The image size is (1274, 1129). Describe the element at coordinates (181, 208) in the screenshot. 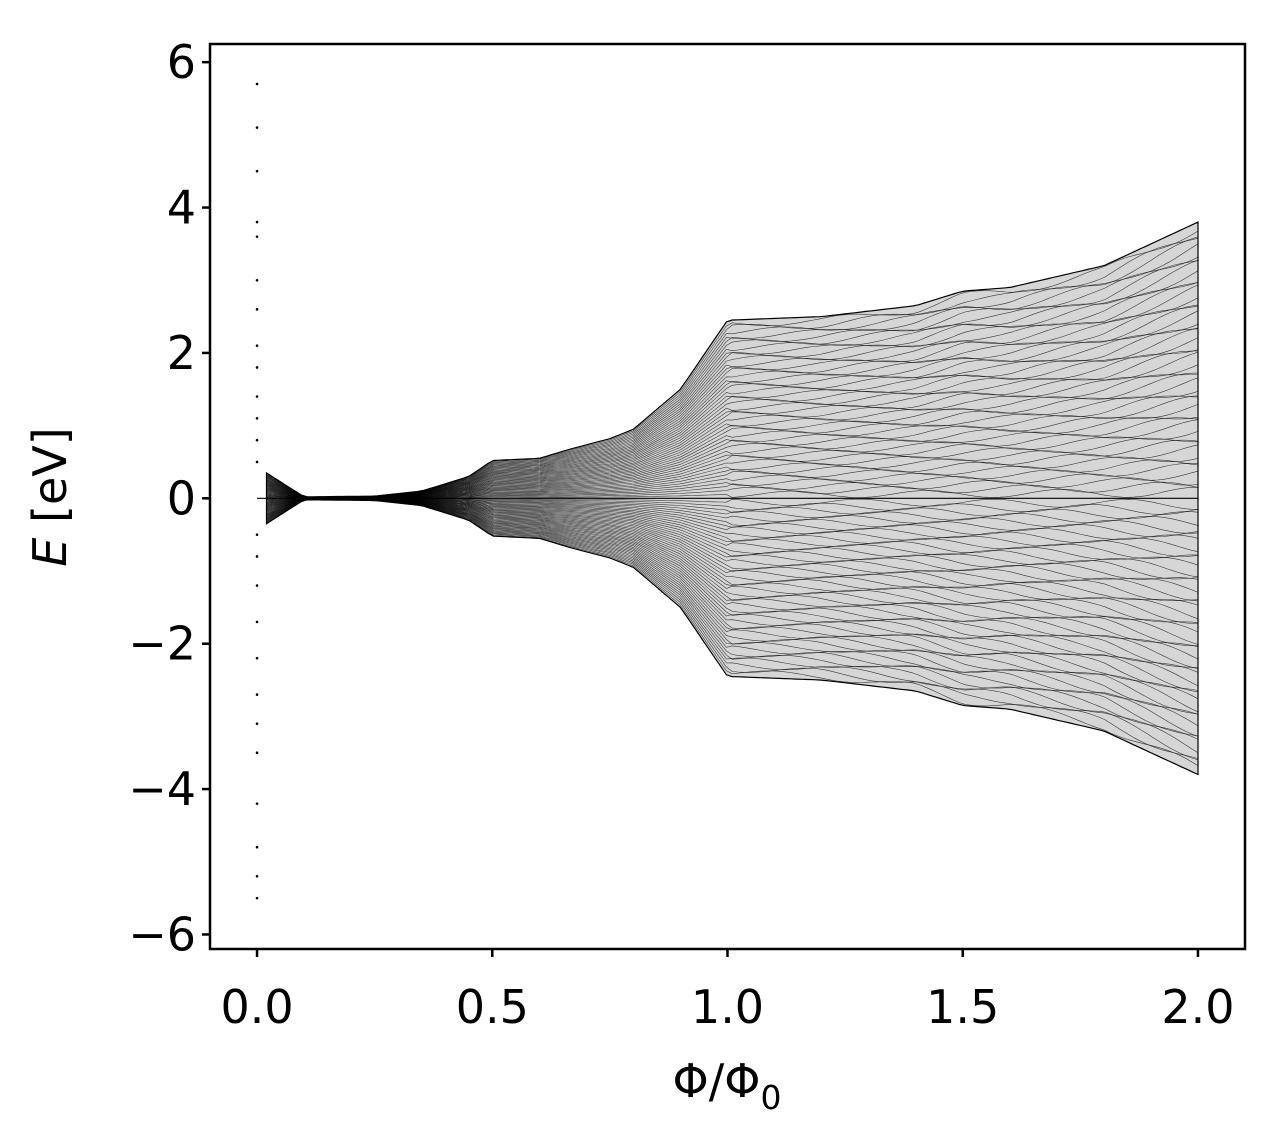

I see `y-tick-label: 4` at that location.